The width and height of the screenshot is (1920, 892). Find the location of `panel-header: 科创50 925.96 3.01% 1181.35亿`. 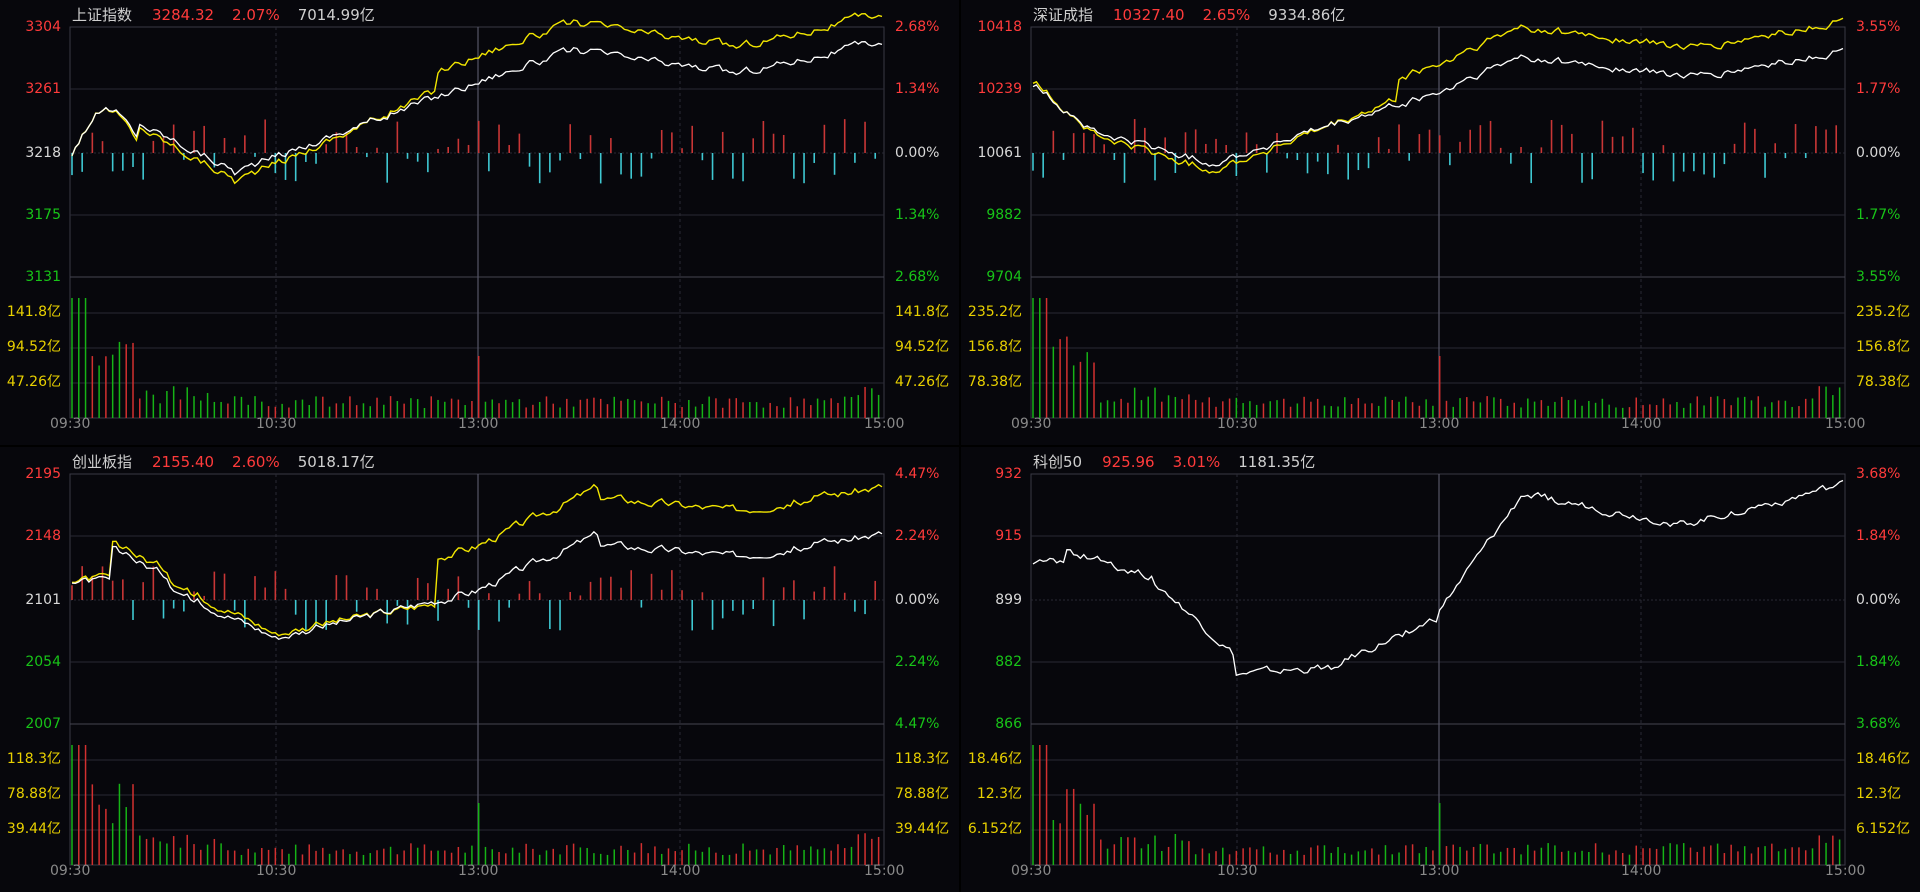

panel-header: 科创50 925.96 3.01% 1181.35亿 is located at coordinates (1183, 462).